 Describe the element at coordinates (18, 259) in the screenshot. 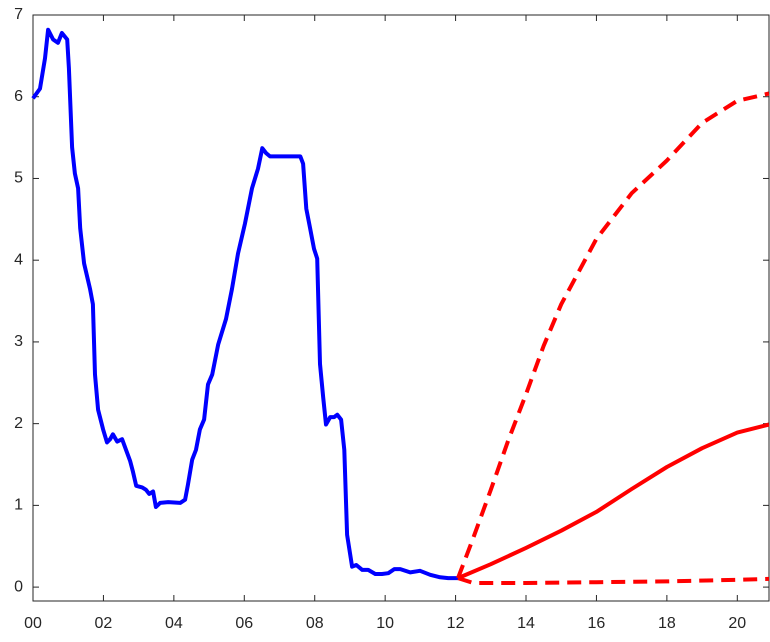

I see `y-tick-label: 4` at that location.